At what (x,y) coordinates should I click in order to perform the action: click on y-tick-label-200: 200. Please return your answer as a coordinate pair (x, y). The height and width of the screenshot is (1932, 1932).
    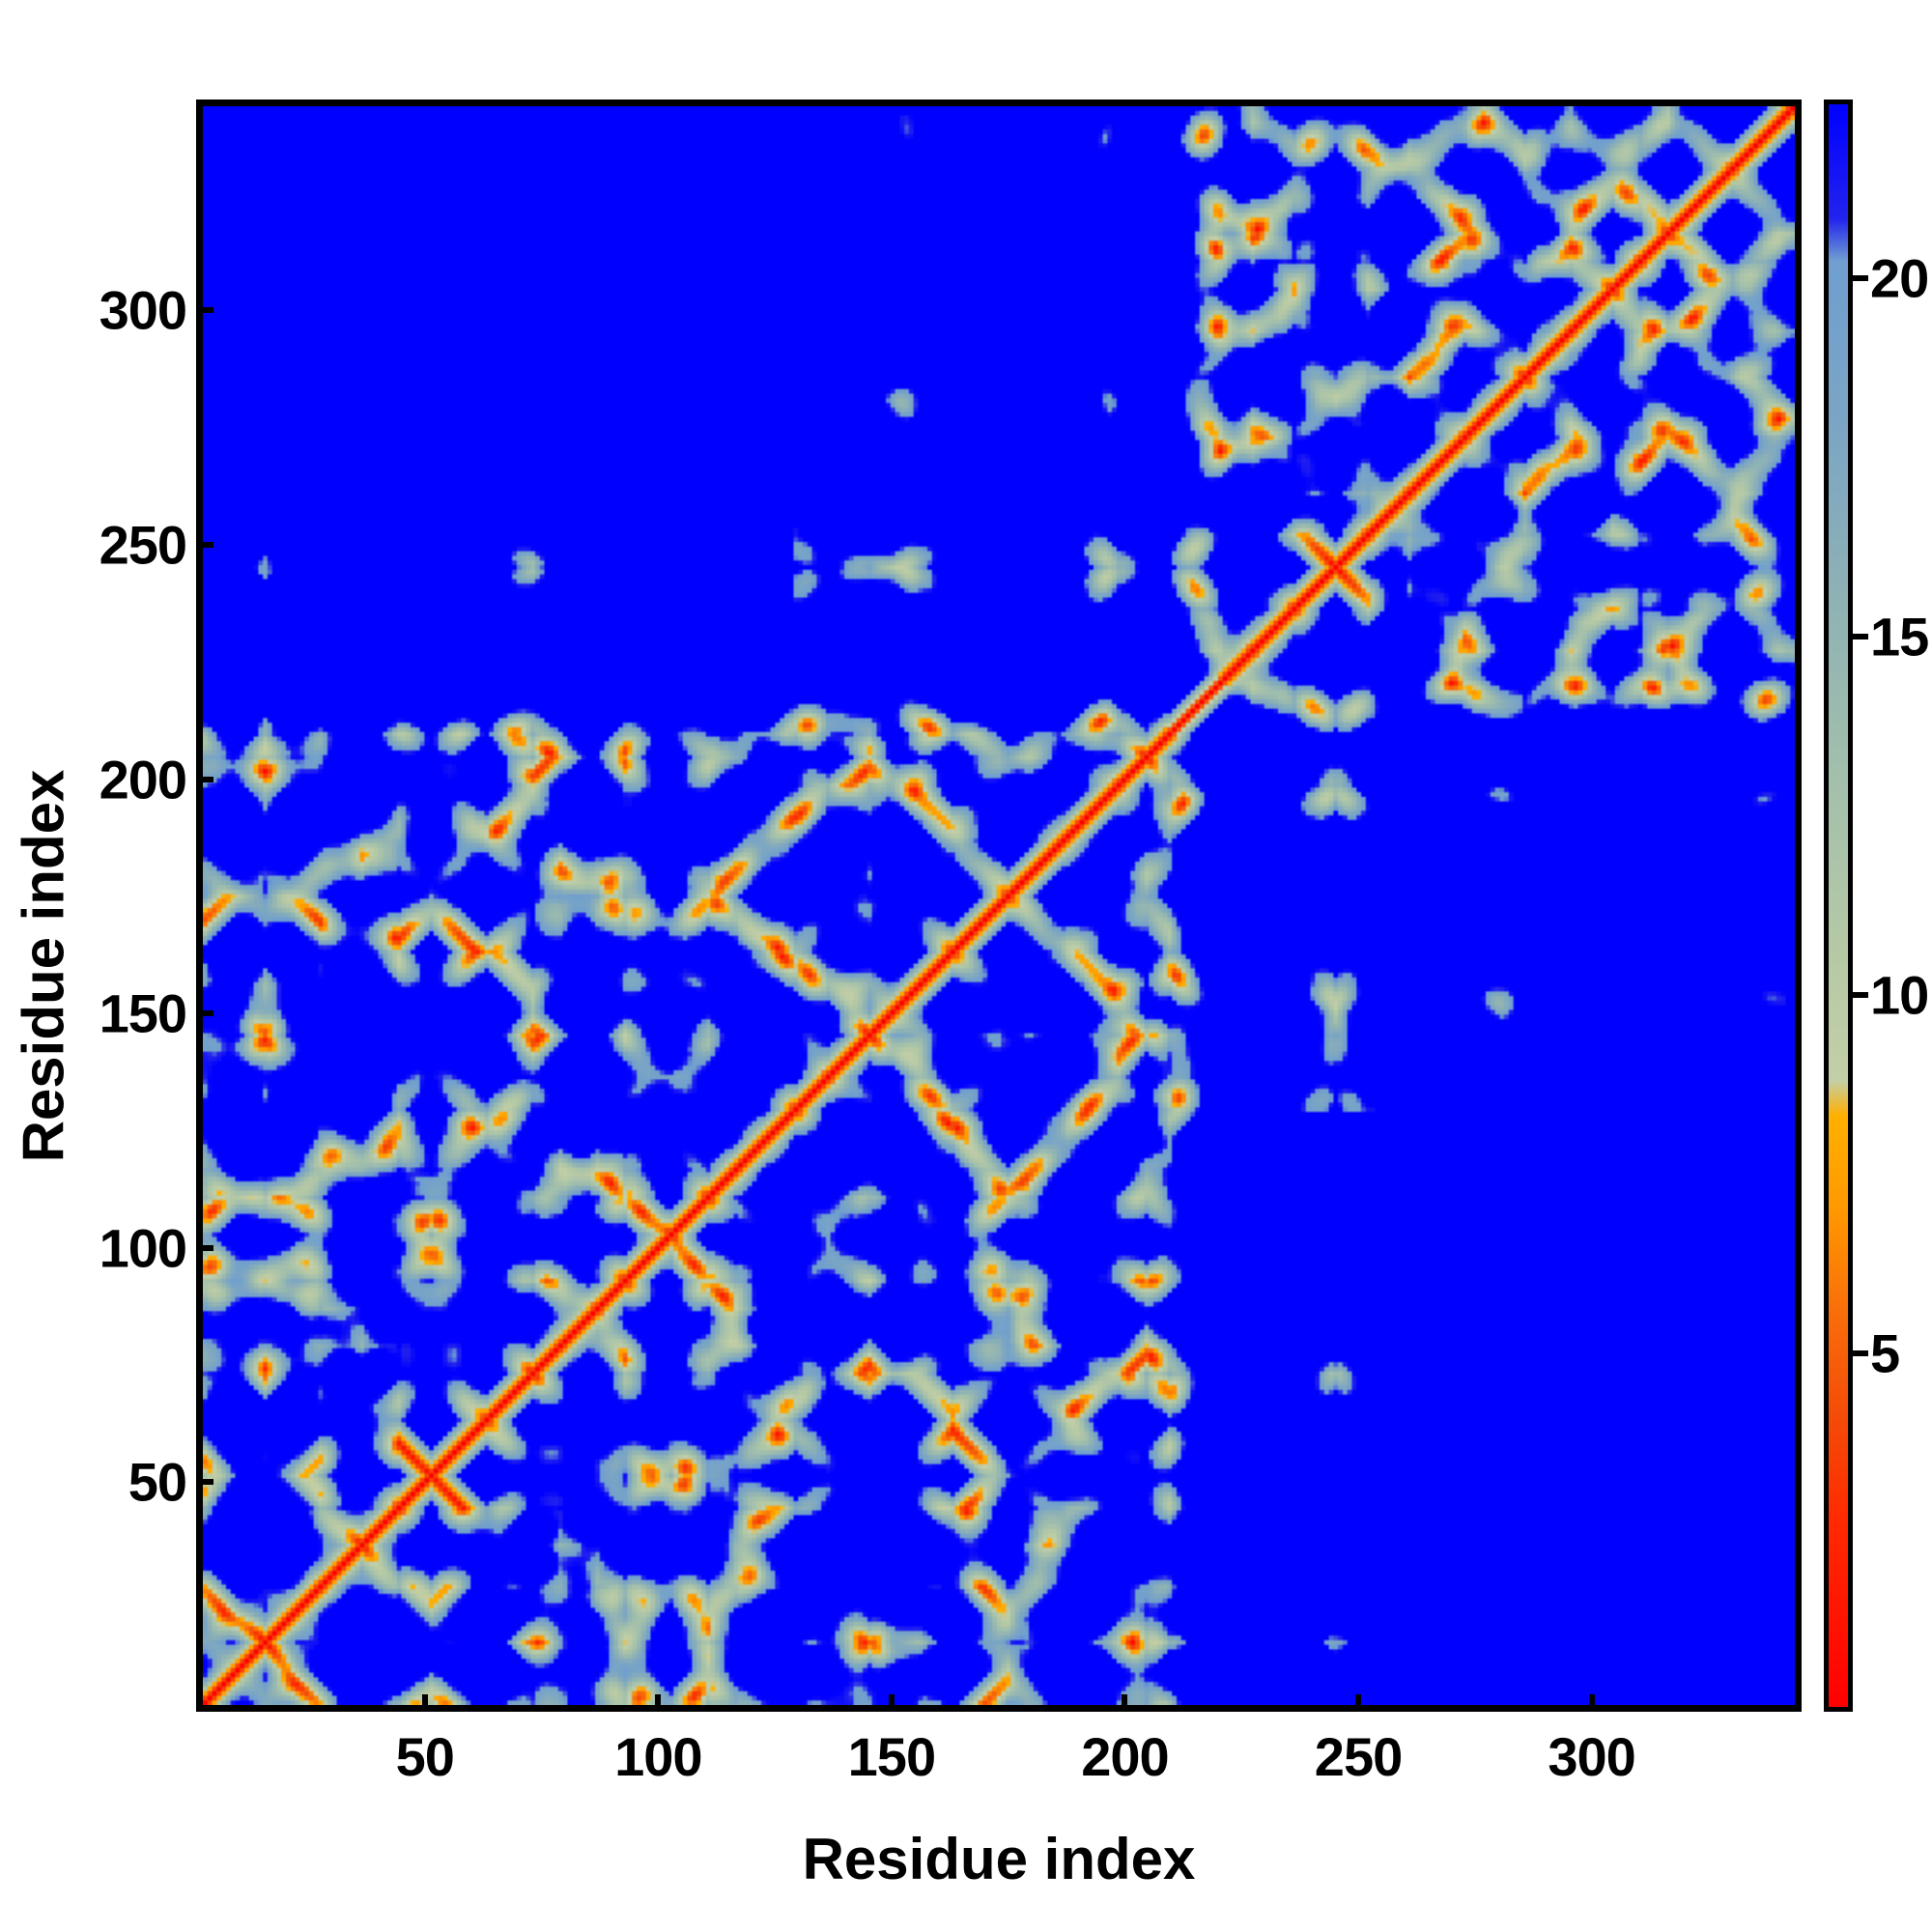
    Looking at the image, I should click on (143, 779).